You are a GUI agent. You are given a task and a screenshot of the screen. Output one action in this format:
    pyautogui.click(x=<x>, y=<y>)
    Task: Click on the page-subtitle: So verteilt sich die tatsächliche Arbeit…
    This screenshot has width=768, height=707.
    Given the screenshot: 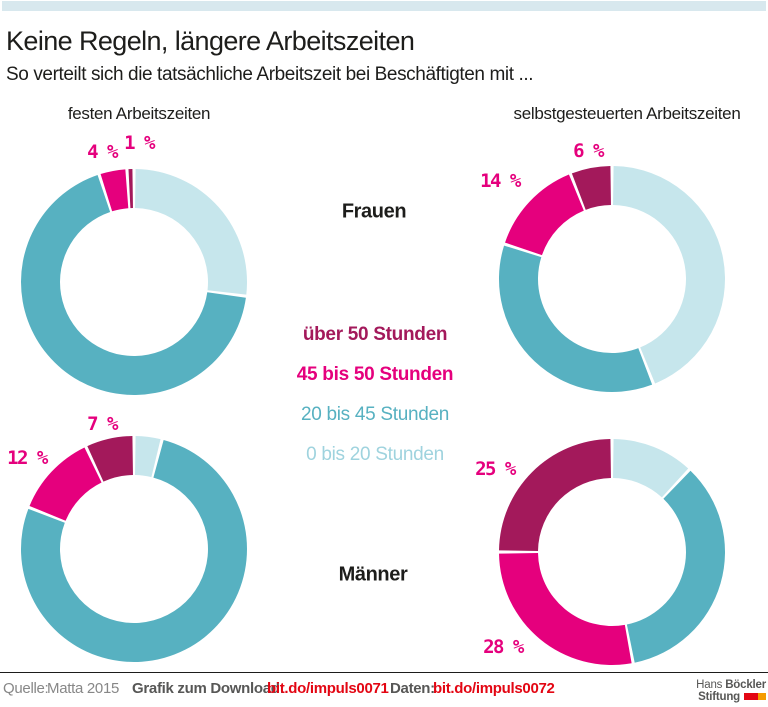 What is the action you would take?
    pyautogui.click(x=270, y=74)
    